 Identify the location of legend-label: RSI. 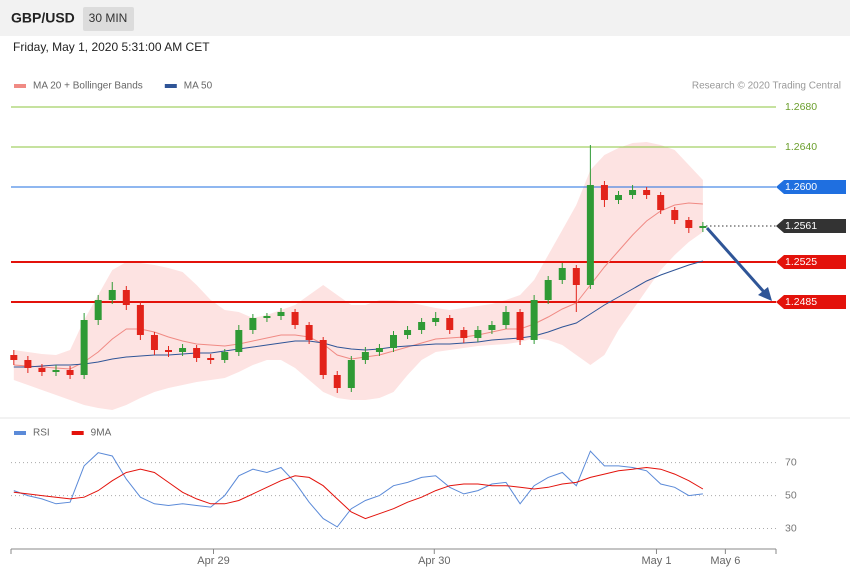
(41, 433).